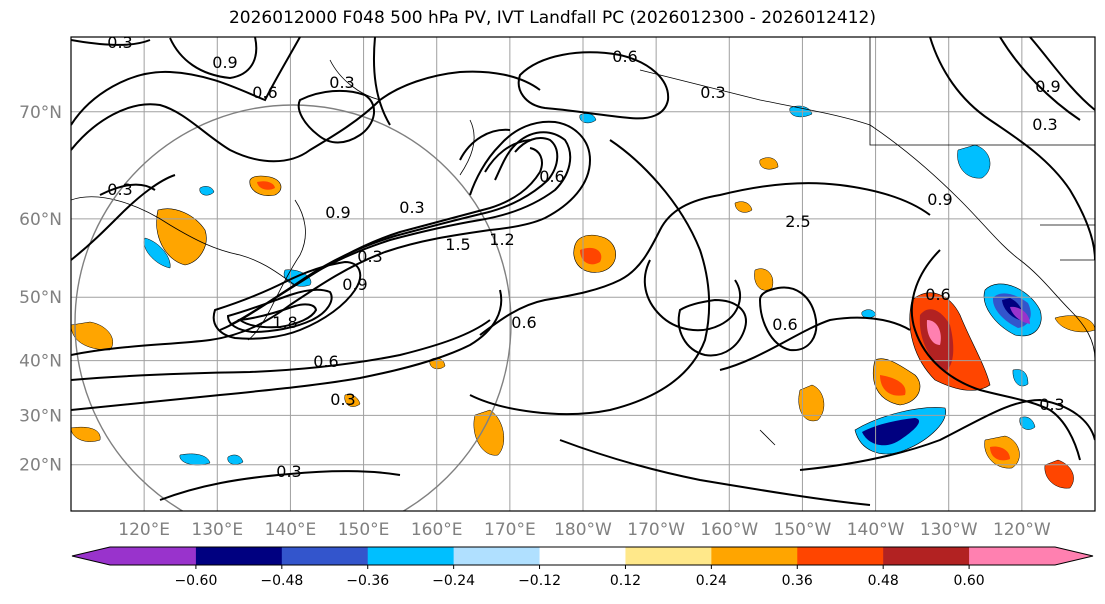 This screenshot has height=604, width=1105. What do you see at coordinates (969, 581) in the screenshot?
I see `colorbar-tick-label: 0.60` at bounding box center [969, 581].